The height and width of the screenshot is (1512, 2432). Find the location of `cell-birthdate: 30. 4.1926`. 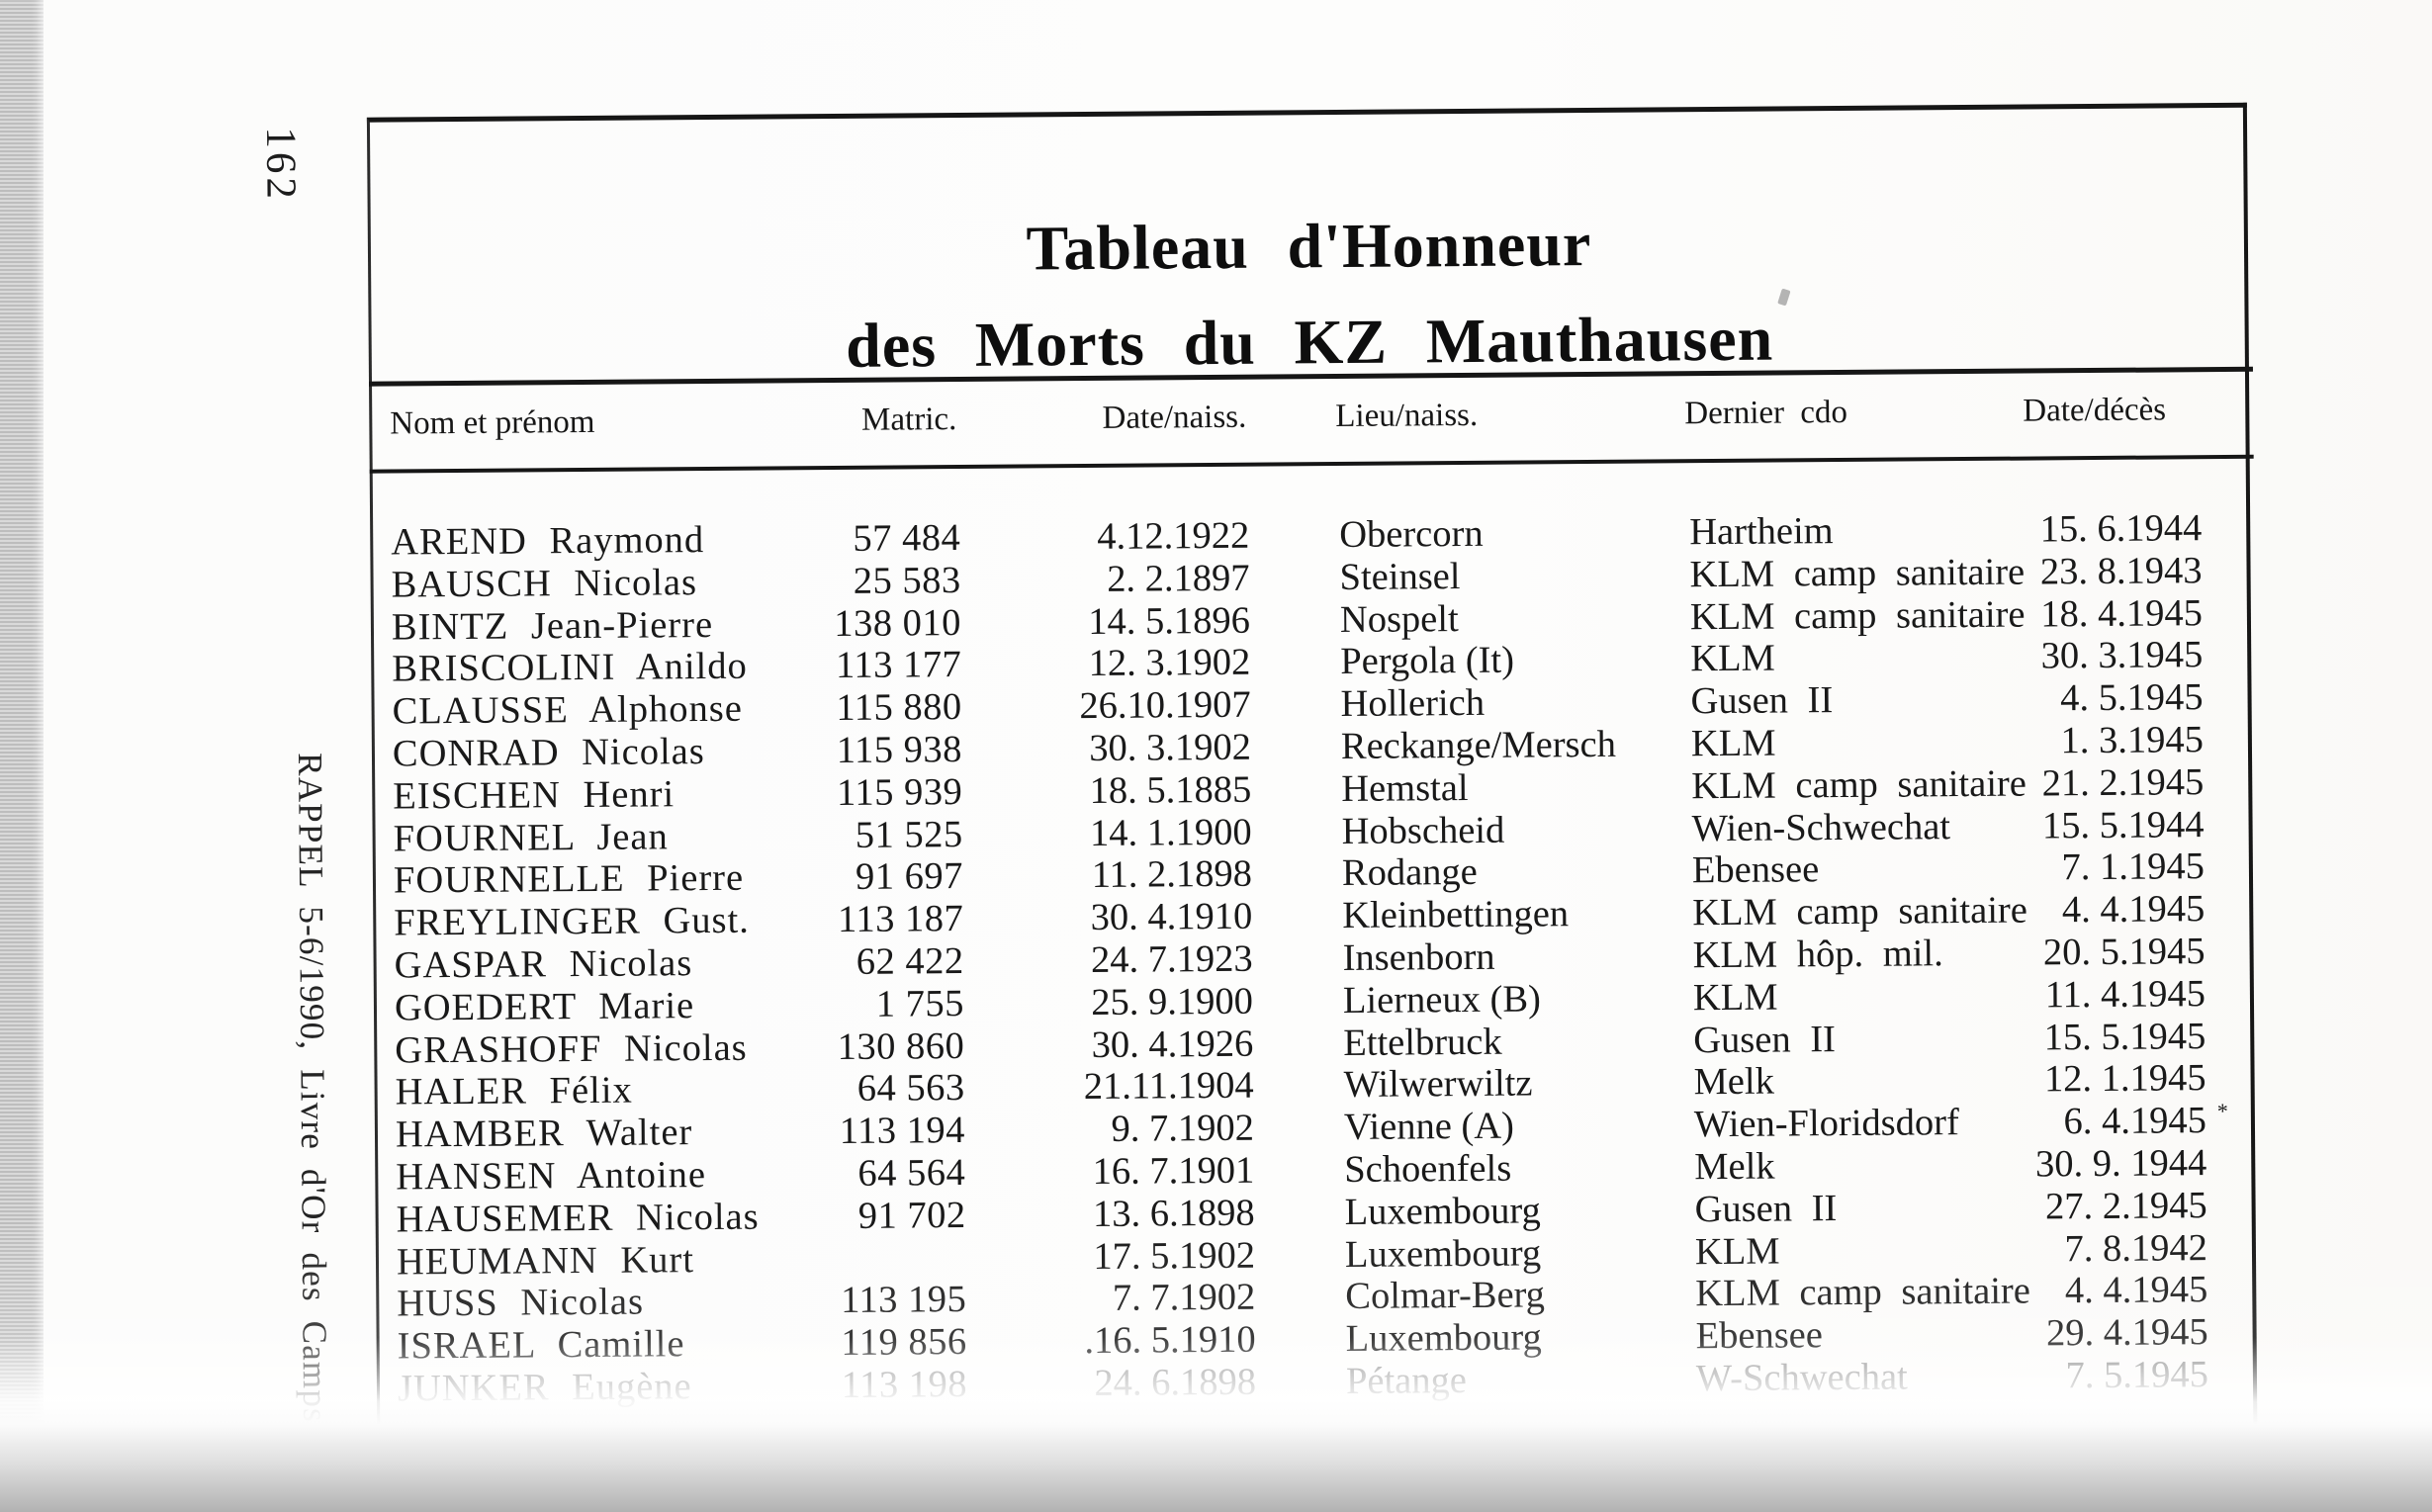

cell-birthdate: 30. 4.1926 is located at coordinates (1172, 1044).